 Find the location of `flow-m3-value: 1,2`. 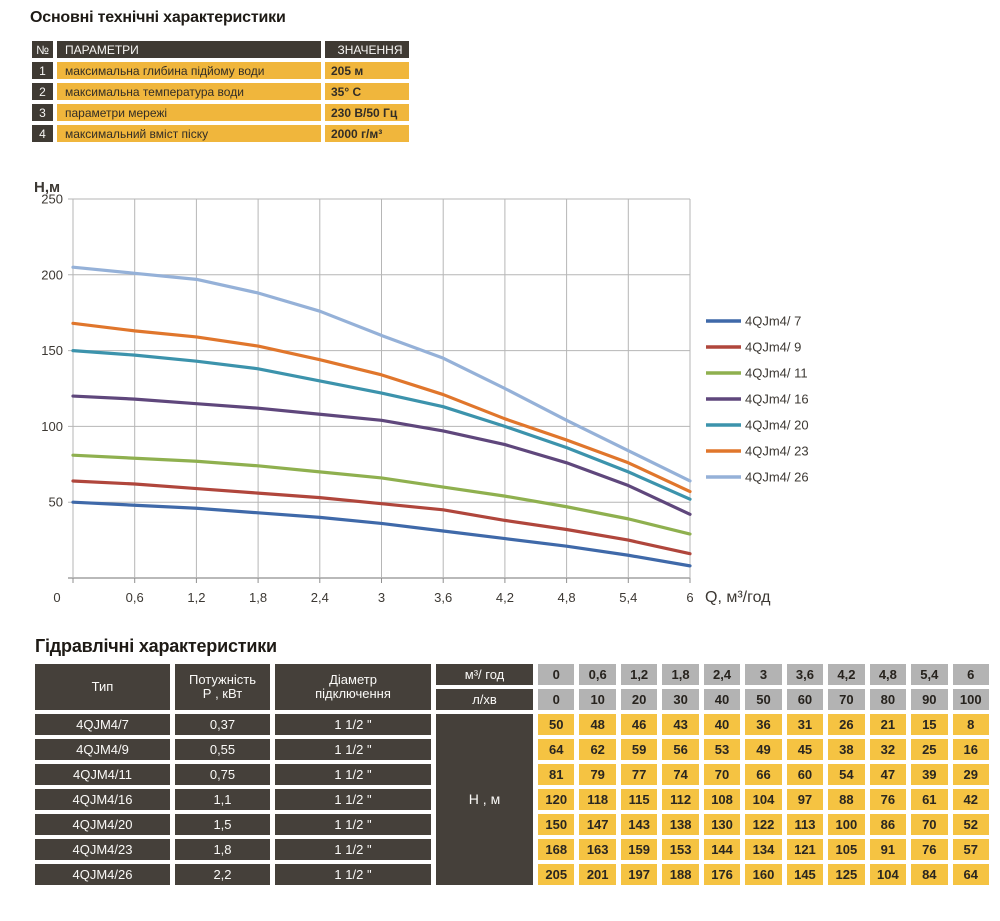

flow-m3-value: 1,2 is located at coordinates (639, 674).